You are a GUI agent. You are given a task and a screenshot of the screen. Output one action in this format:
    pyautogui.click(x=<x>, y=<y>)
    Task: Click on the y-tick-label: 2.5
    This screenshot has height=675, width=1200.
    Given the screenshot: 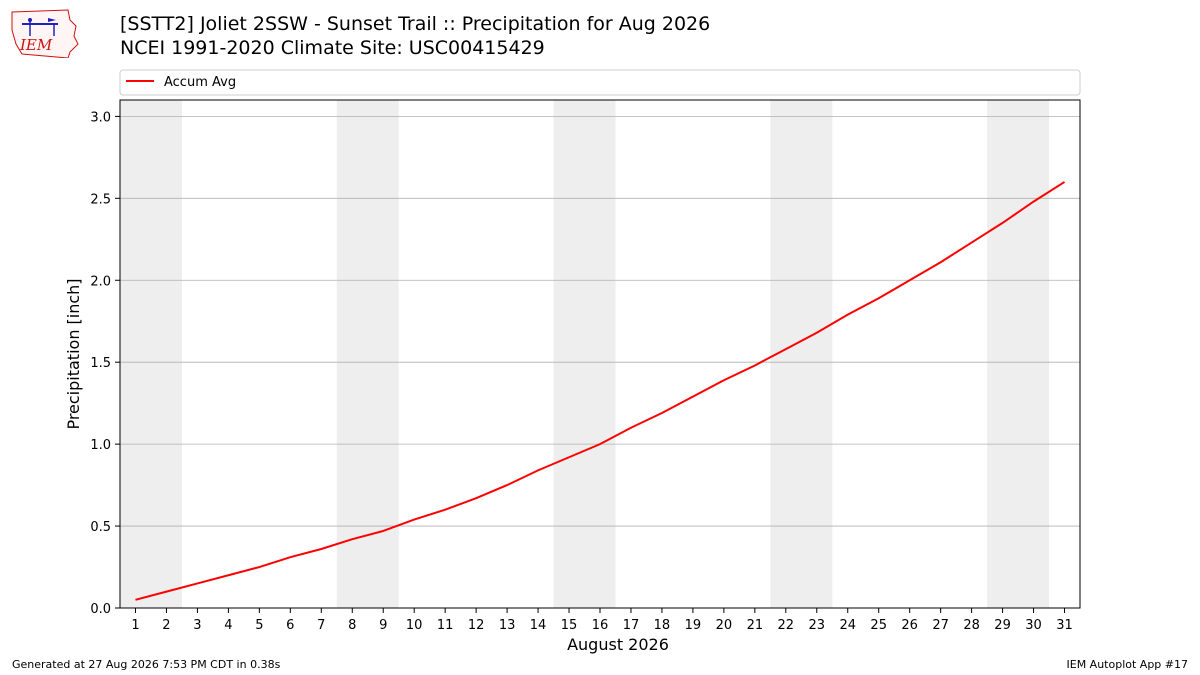 What is the action you would take?
    pyautogui.click(x=100, y=199)
    